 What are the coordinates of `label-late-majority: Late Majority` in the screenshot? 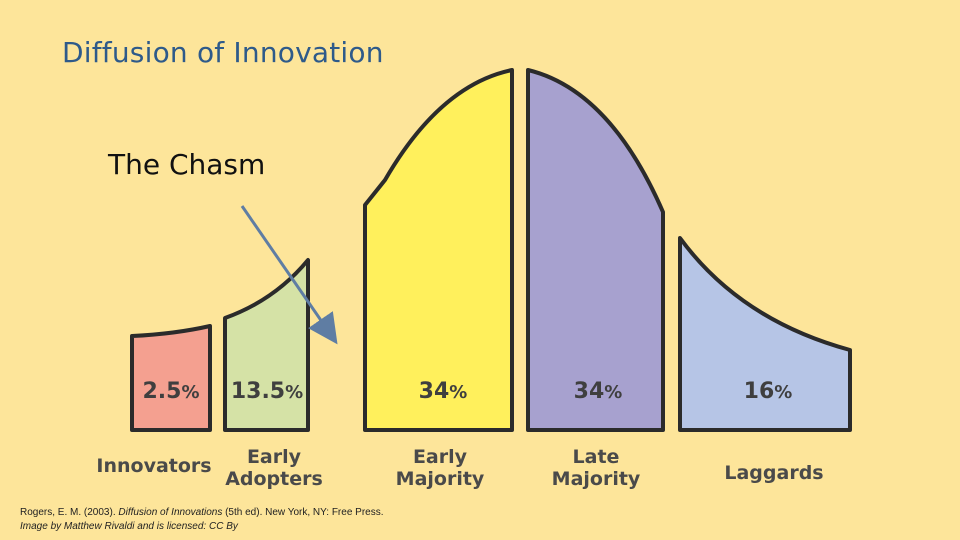 It's located at (596, 468).